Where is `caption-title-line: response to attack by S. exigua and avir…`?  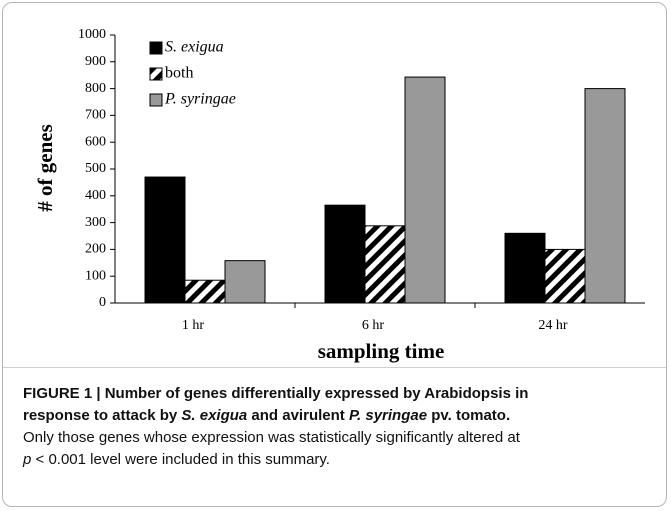
caption-title-line: response to attack by S. exigua and avir… is located at coordinates (343, 416).